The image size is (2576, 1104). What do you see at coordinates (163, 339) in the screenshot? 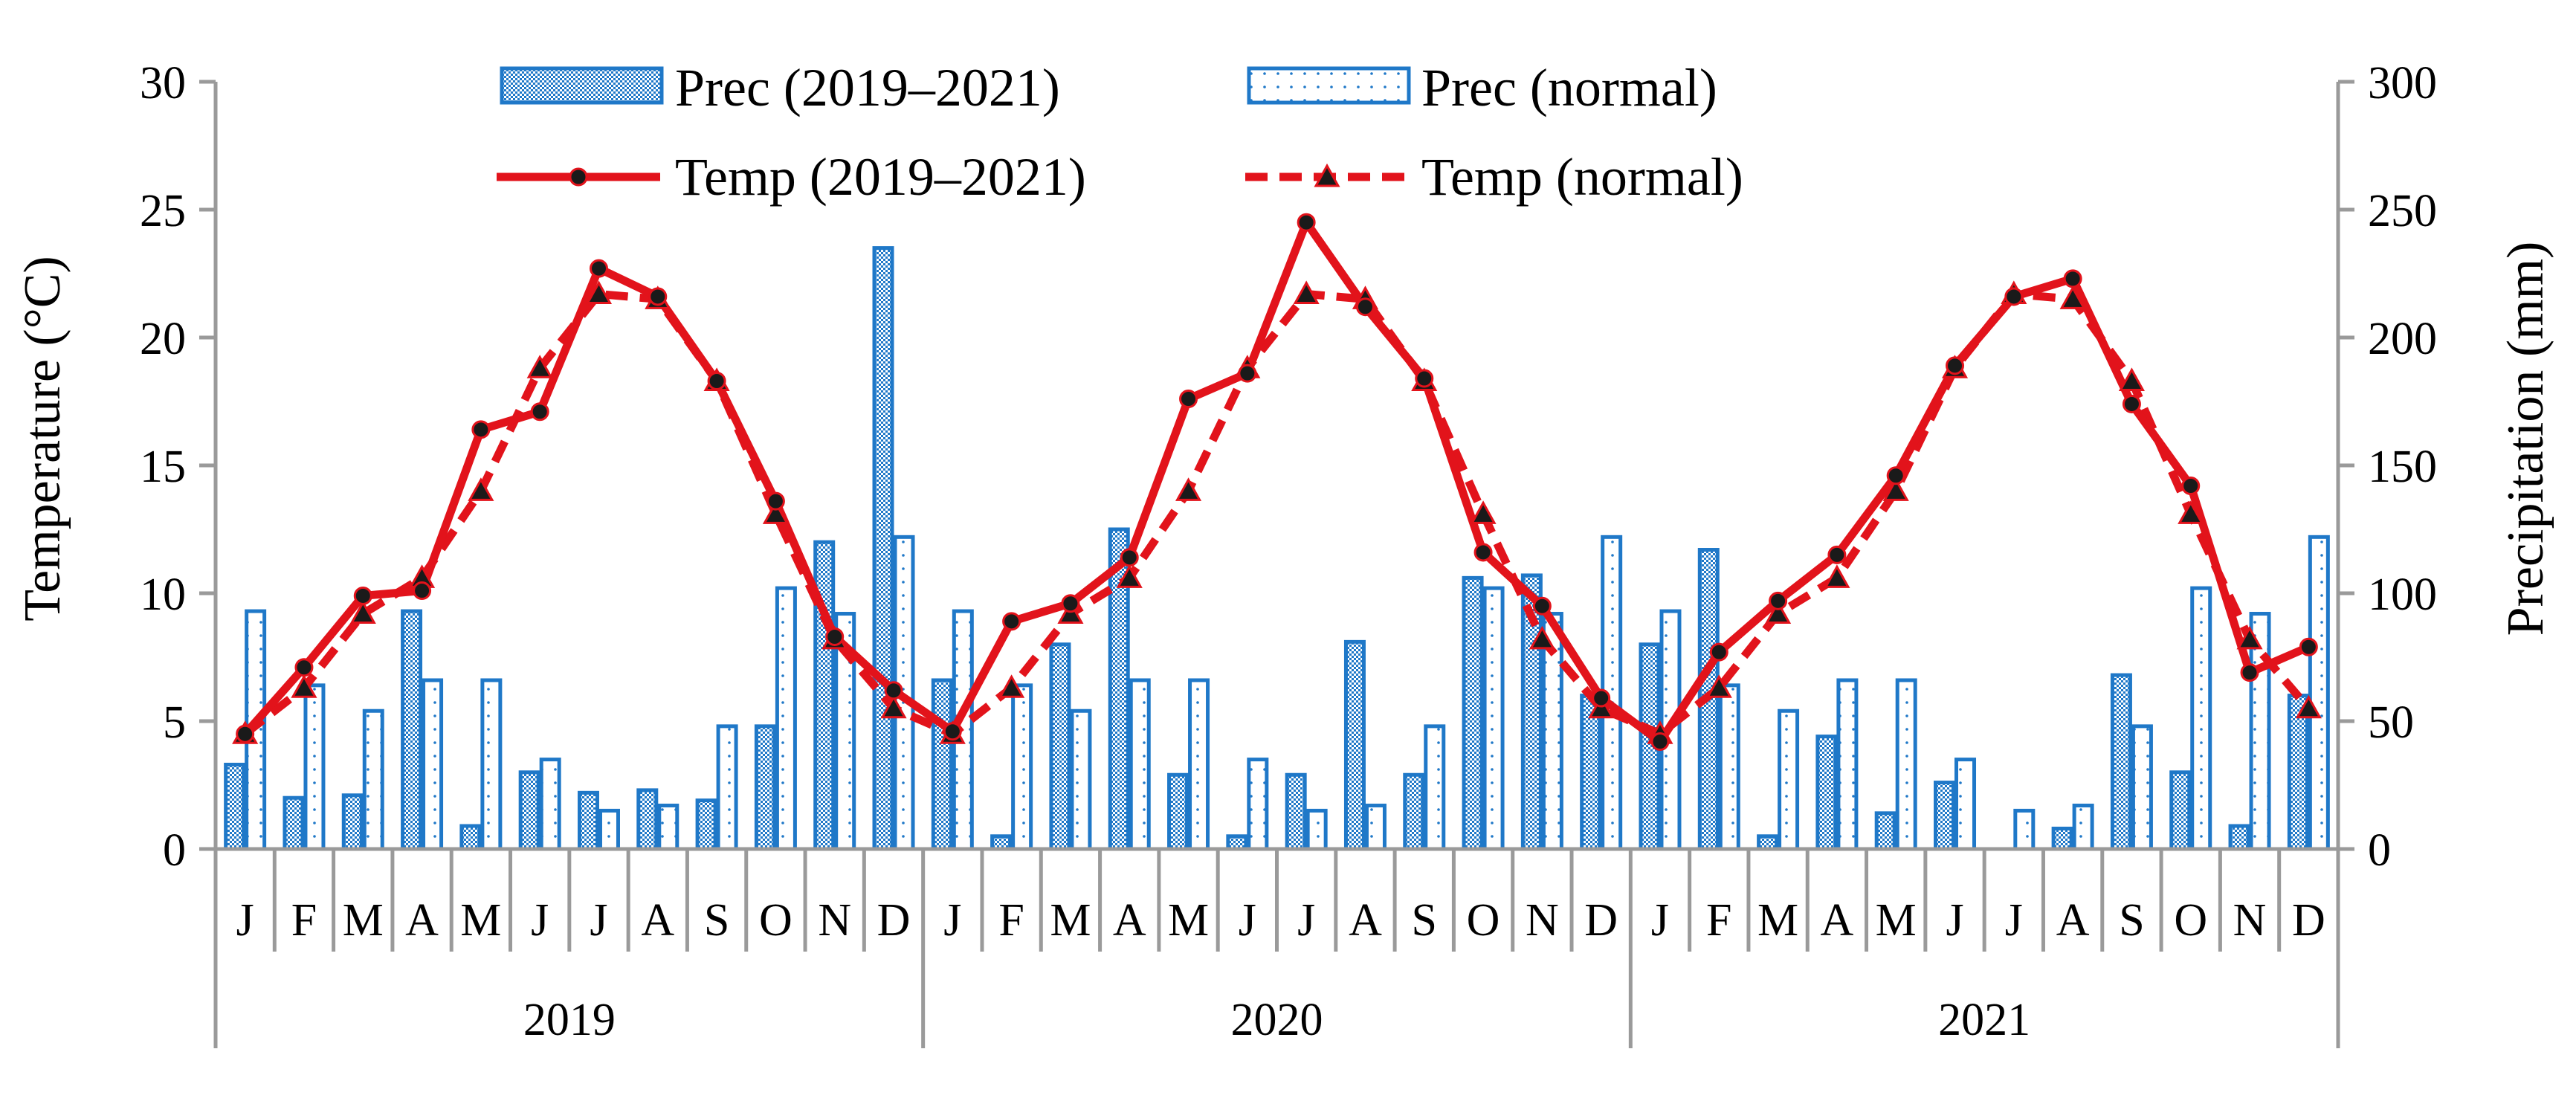
I see `y-left-tick-label: 20` at bounding box center [163, 339].